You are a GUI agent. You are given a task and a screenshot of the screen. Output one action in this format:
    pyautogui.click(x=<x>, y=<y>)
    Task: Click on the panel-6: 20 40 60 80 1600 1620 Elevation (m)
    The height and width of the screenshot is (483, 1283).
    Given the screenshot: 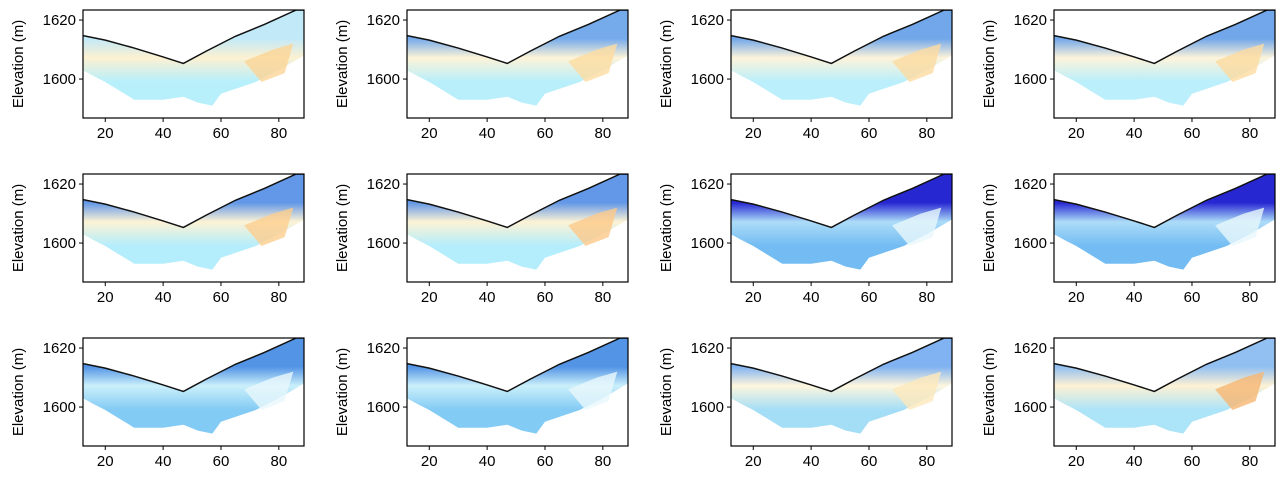 What is the action you would take?
    pyautogui.click(x=481, y=239)
    